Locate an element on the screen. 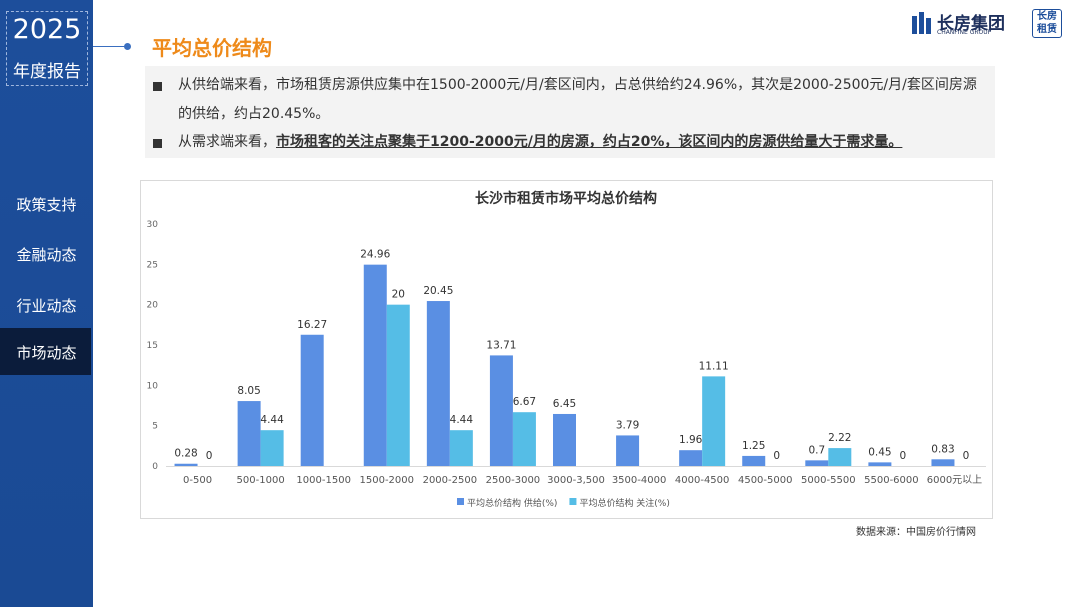  data-label: 8.05 is located at coordinates (248, 391).